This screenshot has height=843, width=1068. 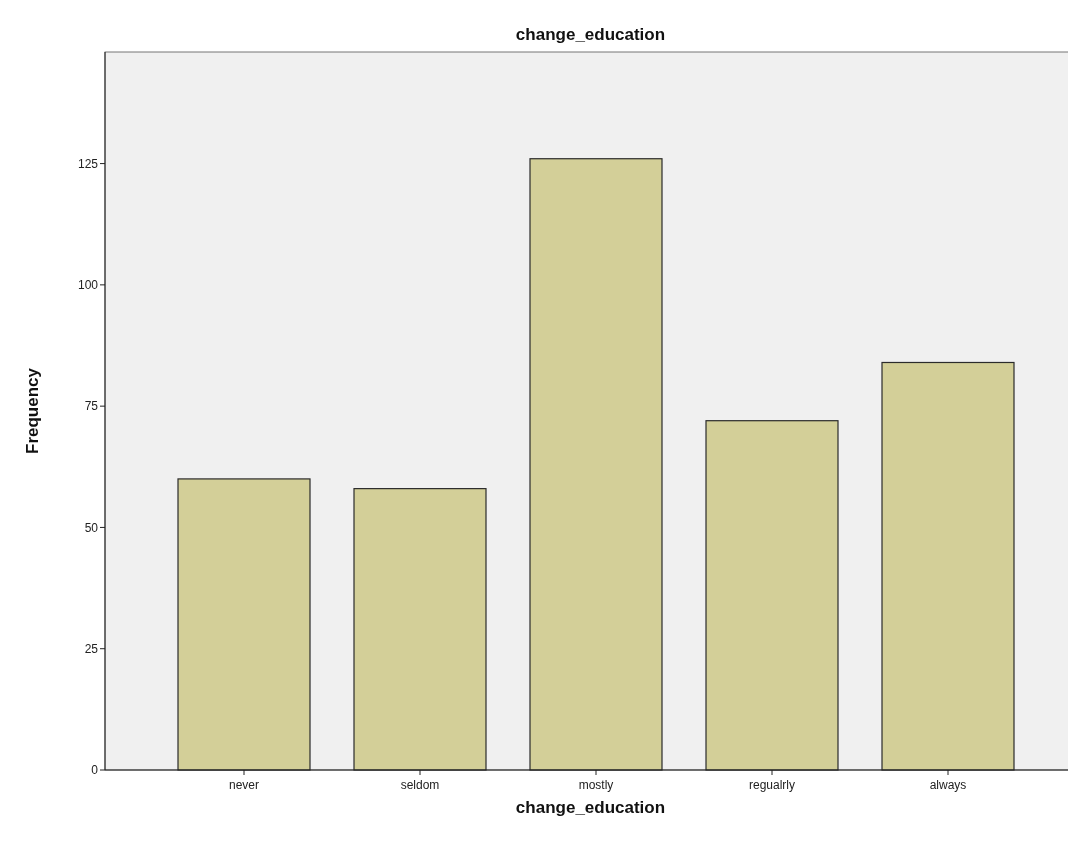 What do you see at coordinates (244, 785) in the screenshot?
I see `x-tick-label: never` at bounding box center [244, 785].